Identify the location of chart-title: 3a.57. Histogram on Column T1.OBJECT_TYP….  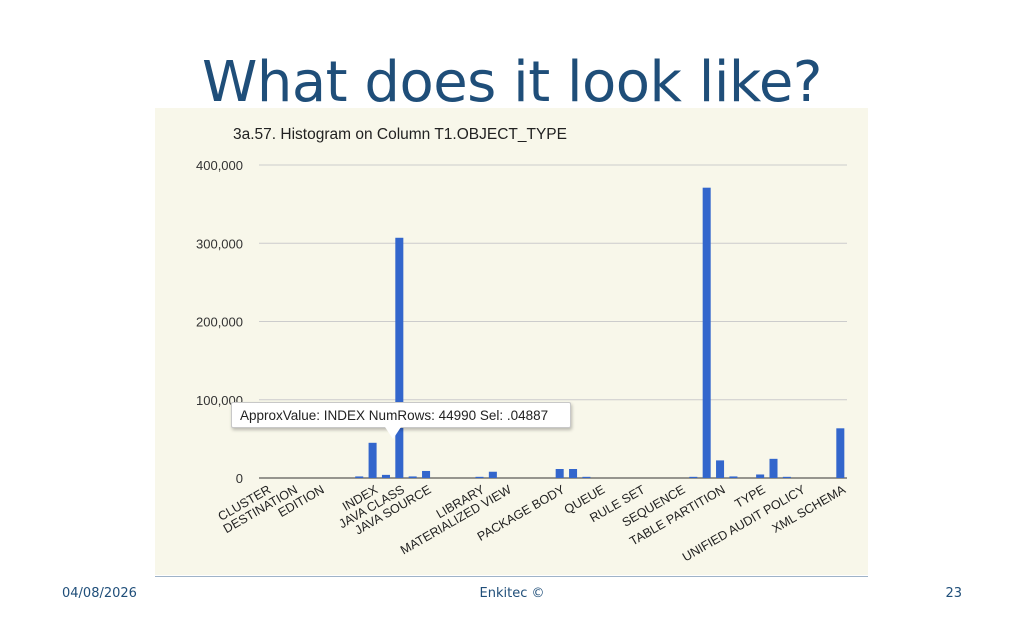
(400, 134).